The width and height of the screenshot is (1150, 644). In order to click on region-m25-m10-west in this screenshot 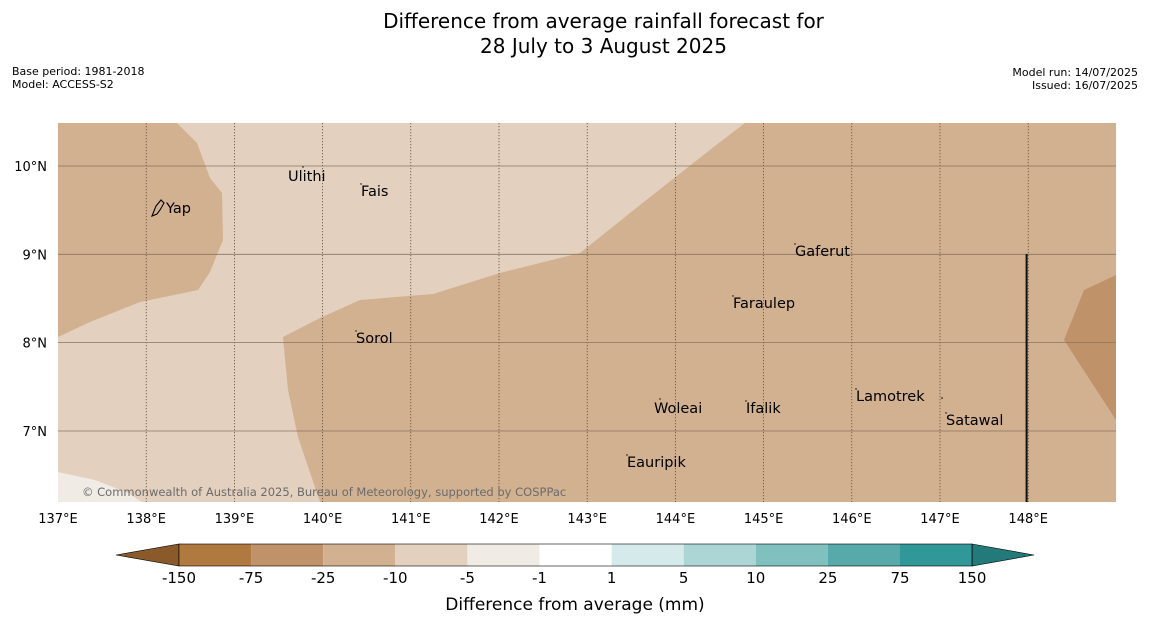, I will do `click(140, 230)`.